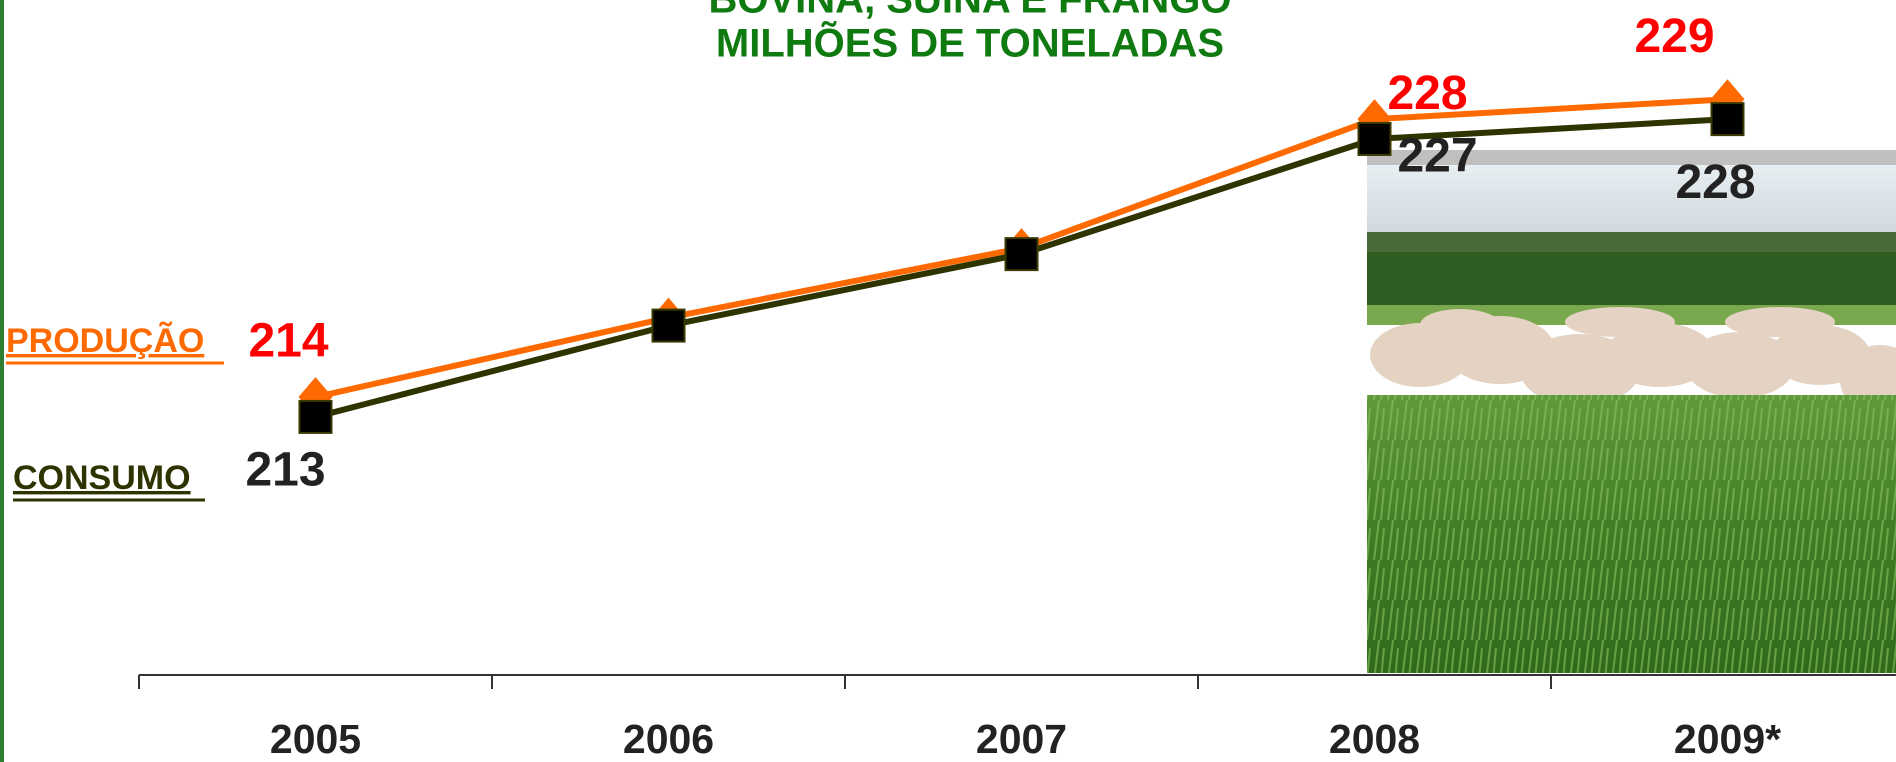 The image size is (1896, 762). I want to click on x-tick-label: 2005, so click(315, 739).